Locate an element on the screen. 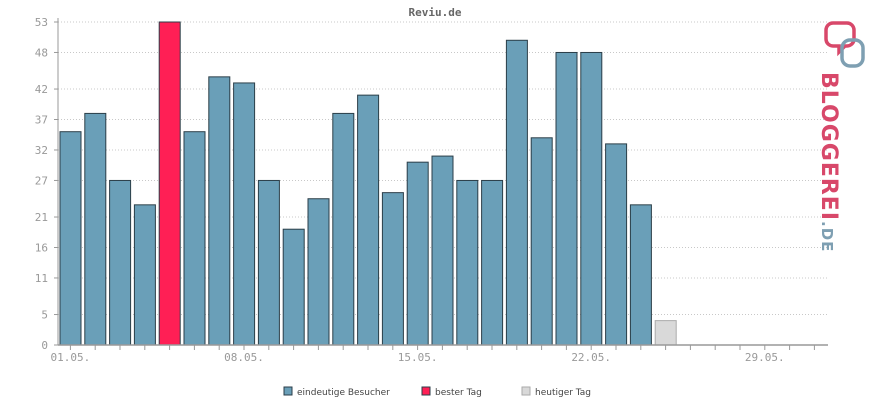 The width and height of the screenshot is (870, 400). y-tick-label: 11 is located at coordinates (41, 278).